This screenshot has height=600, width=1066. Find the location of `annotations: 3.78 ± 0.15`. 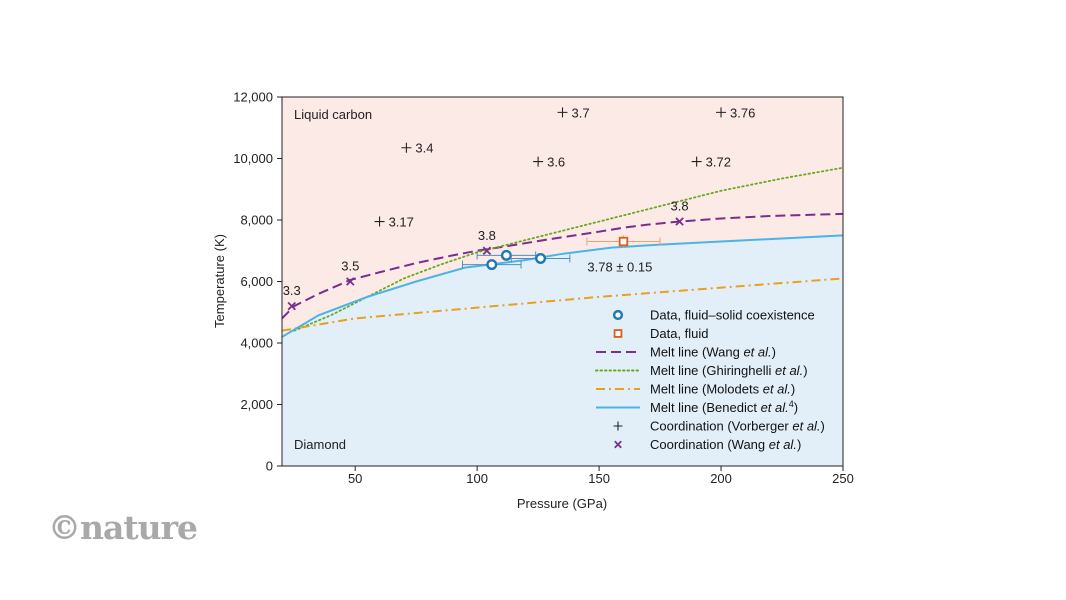

annotations: 3.78 ± 0.15 is located at coordinates (619, 267).